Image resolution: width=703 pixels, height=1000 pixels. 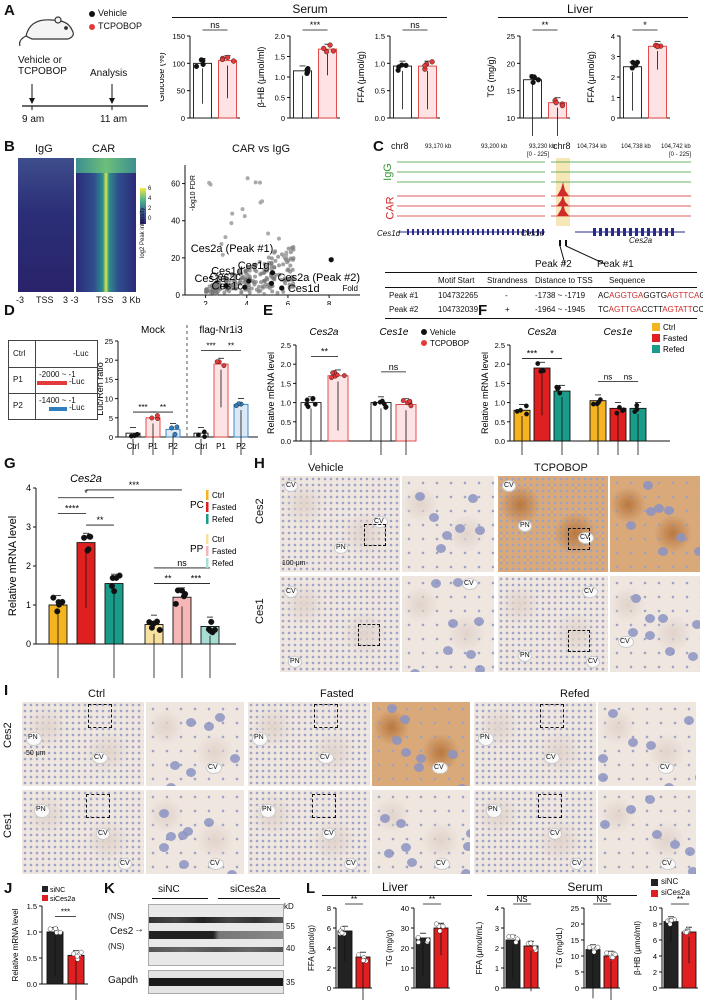 What do you see at coordinates (449, 343) in the screenshot?
I see `legend-label: TCPOBOP` at bounding box center [449, 343].